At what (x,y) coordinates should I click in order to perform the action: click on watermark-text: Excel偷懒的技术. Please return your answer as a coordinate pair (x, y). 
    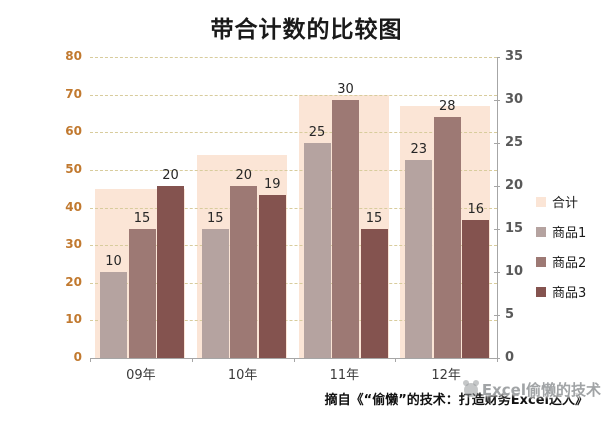
    Looking at the image, I should click on (541, 390).